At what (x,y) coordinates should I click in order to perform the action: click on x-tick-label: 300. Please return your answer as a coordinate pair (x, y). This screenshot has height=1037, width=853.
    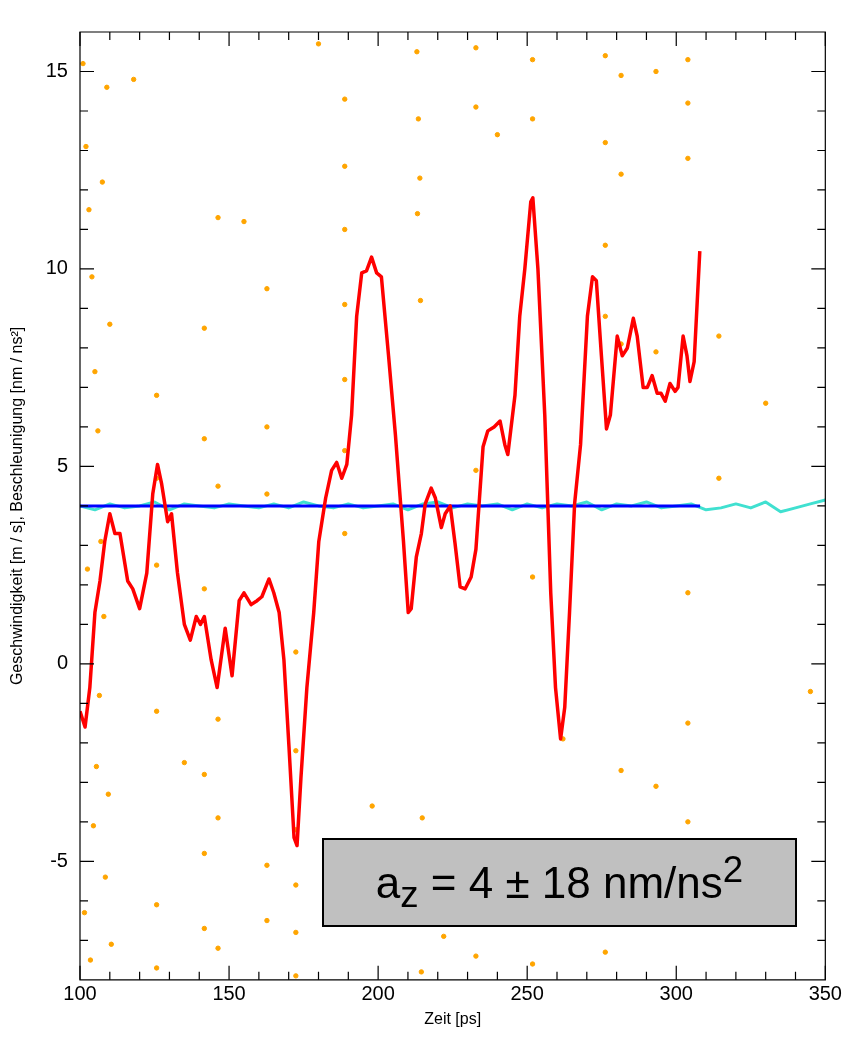
    Looking at the image, I should click on (676, 993).